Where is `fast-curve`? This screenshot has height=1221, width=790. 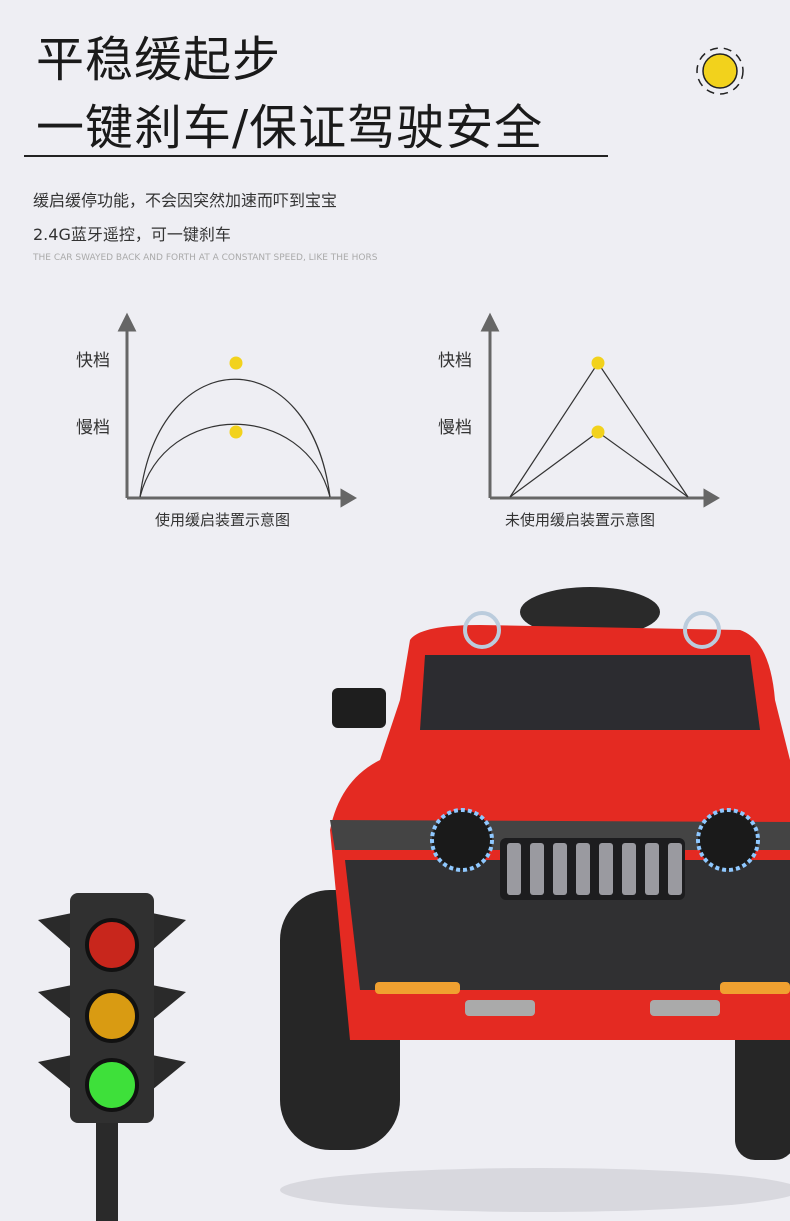 fast-curve is located at coordinates (235, 438).